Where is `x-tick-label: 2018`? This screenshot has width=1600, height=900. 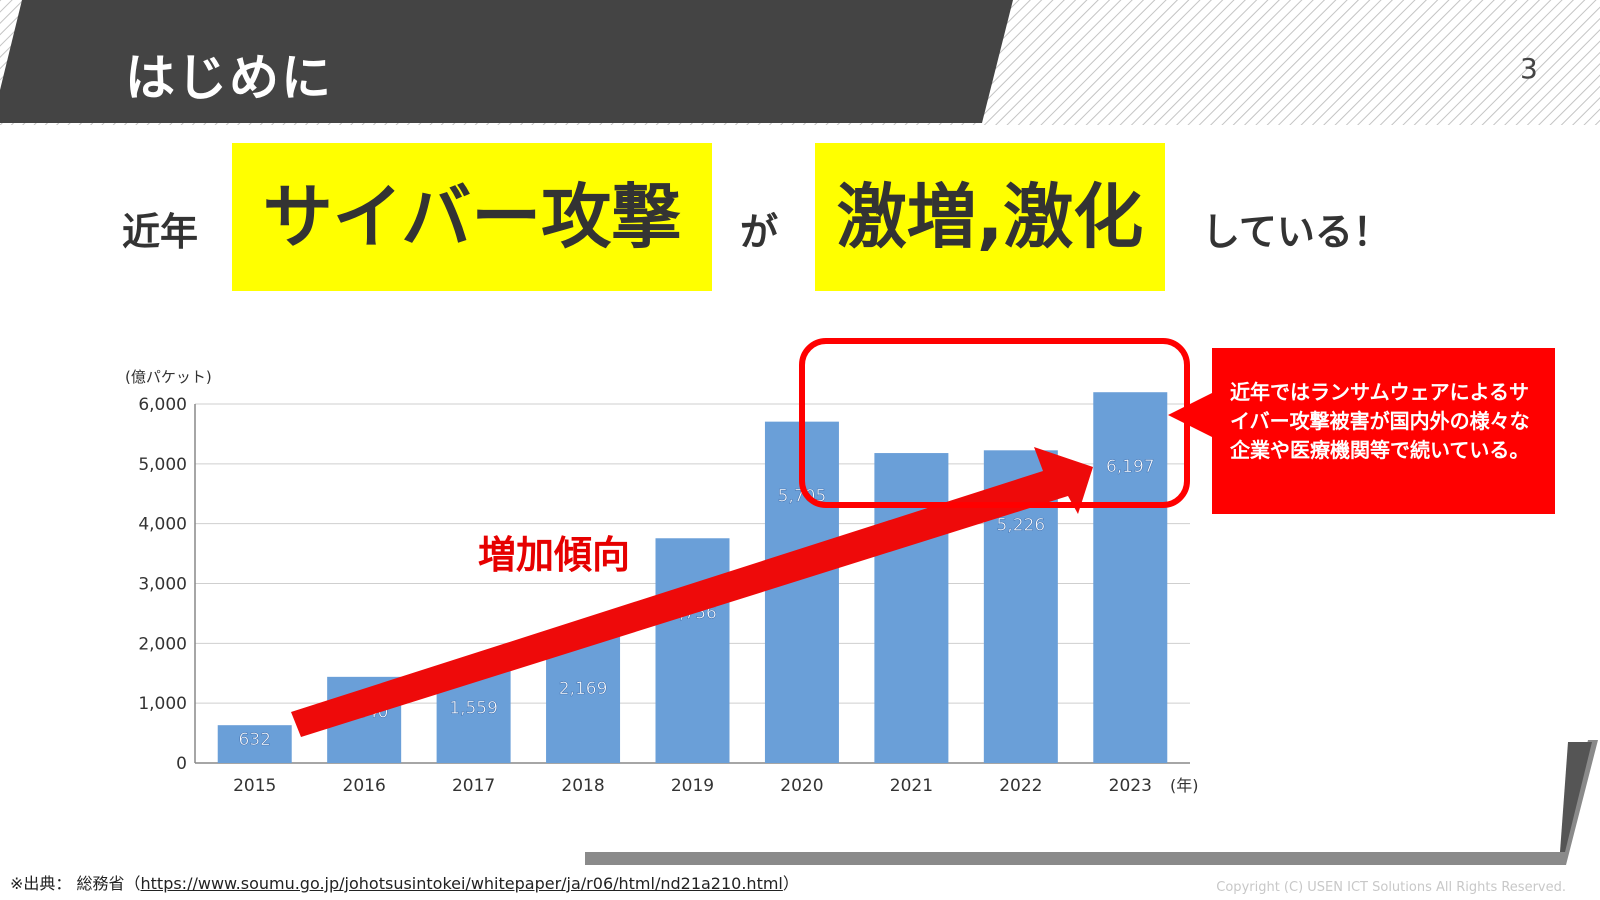
x-tick-label: 2018 is located at coordinates (582, 786).